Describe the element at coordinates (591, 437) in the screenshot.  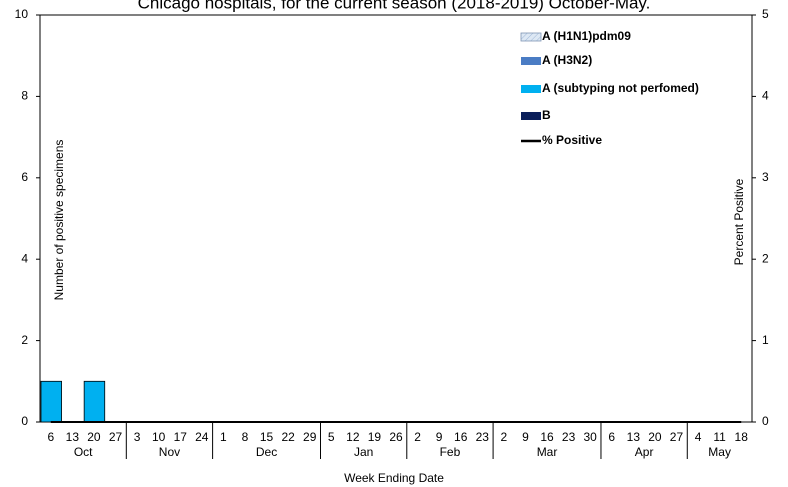
I see `x-tick-label: 30` at that location.